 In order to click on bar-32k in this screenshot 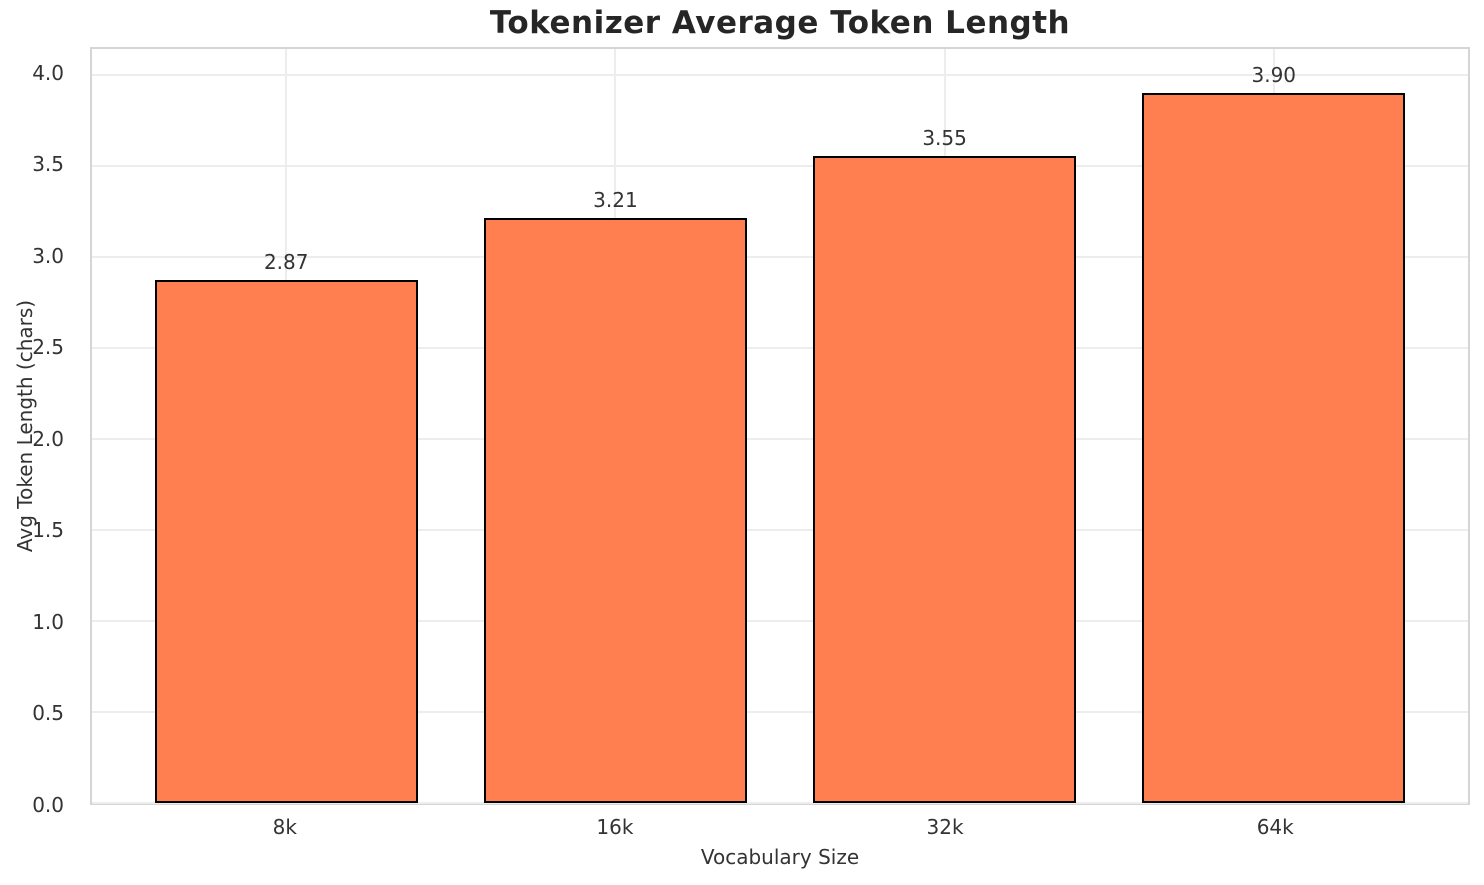, I will do `click(944, 479)`.